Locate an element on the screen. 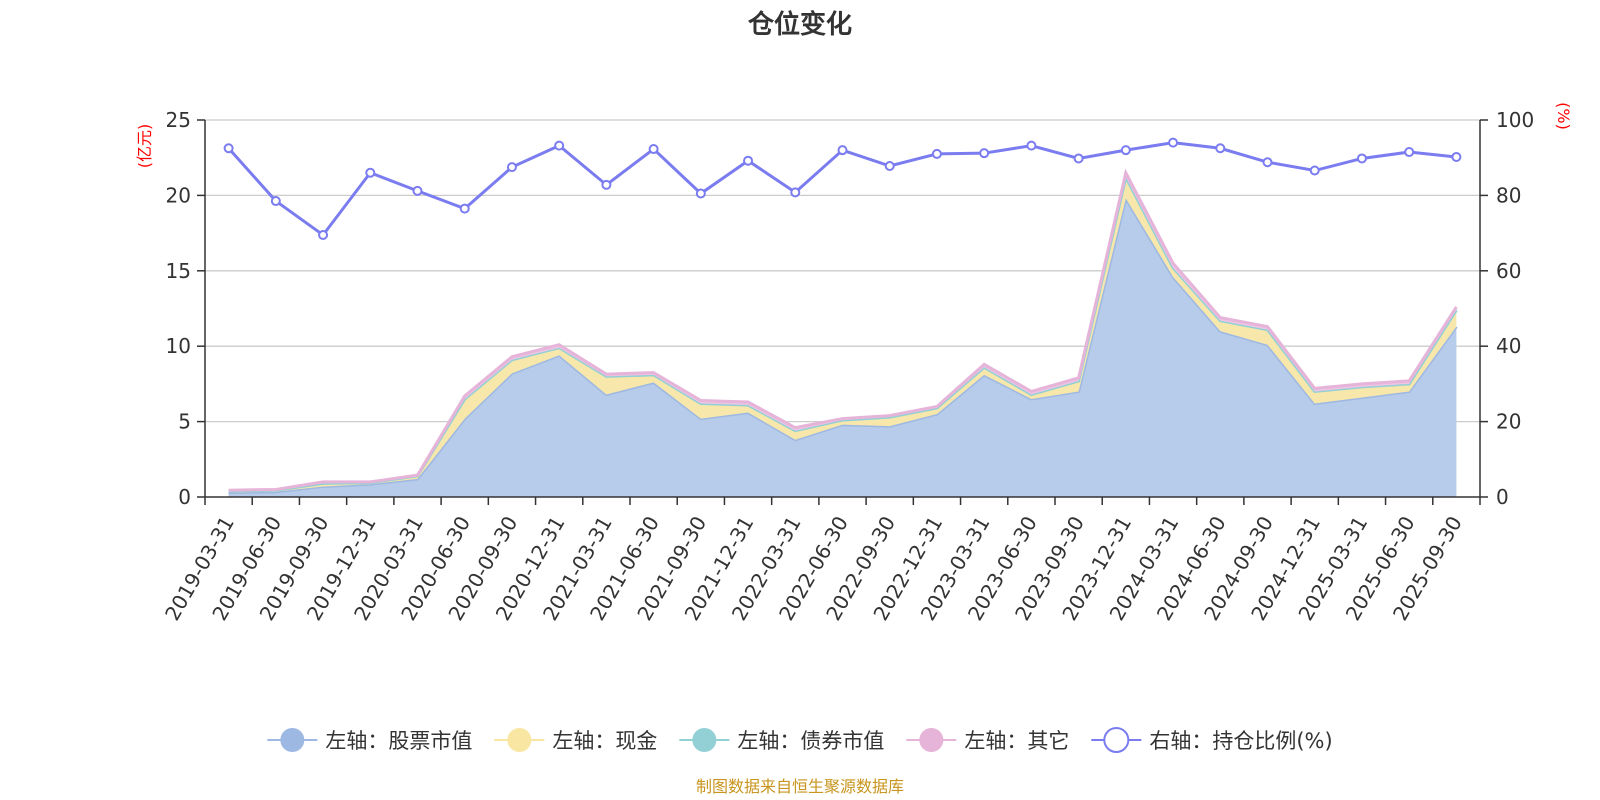 This screenshot has height=800, width=1600. right-axis-tick-label: 40 is located at coordinates (1508, 346).